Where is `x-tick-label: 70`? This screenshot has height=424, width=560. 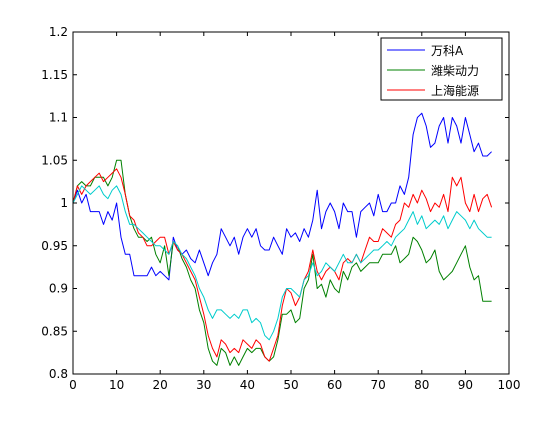
x-tick-label: 70 is located at coordinates (378, 385).